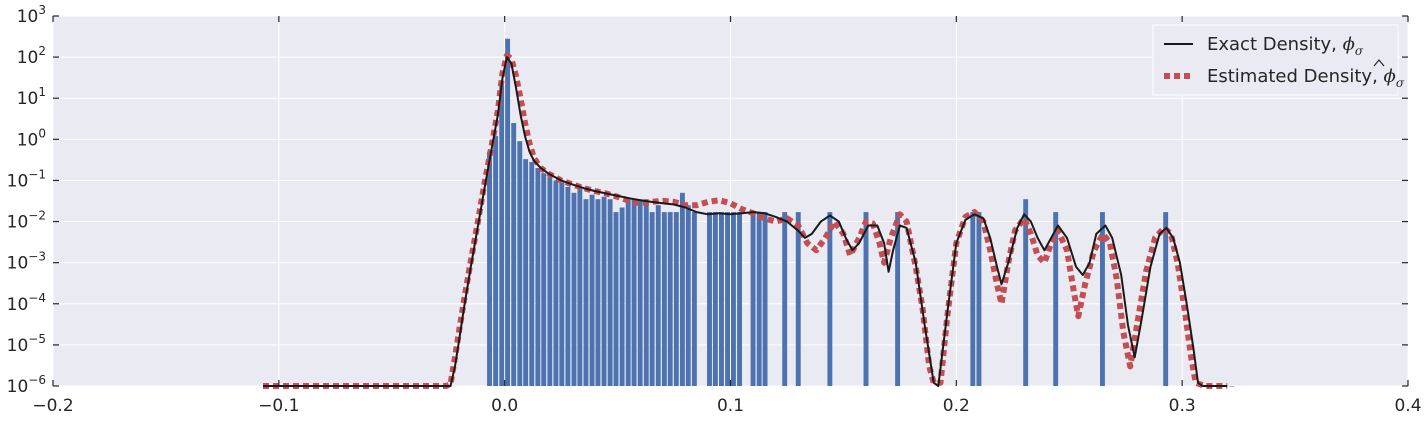 This screenshot has width=1428, height=421. I want to click on legend-label-exact-text: Exact Density,, so click(1275, 44).